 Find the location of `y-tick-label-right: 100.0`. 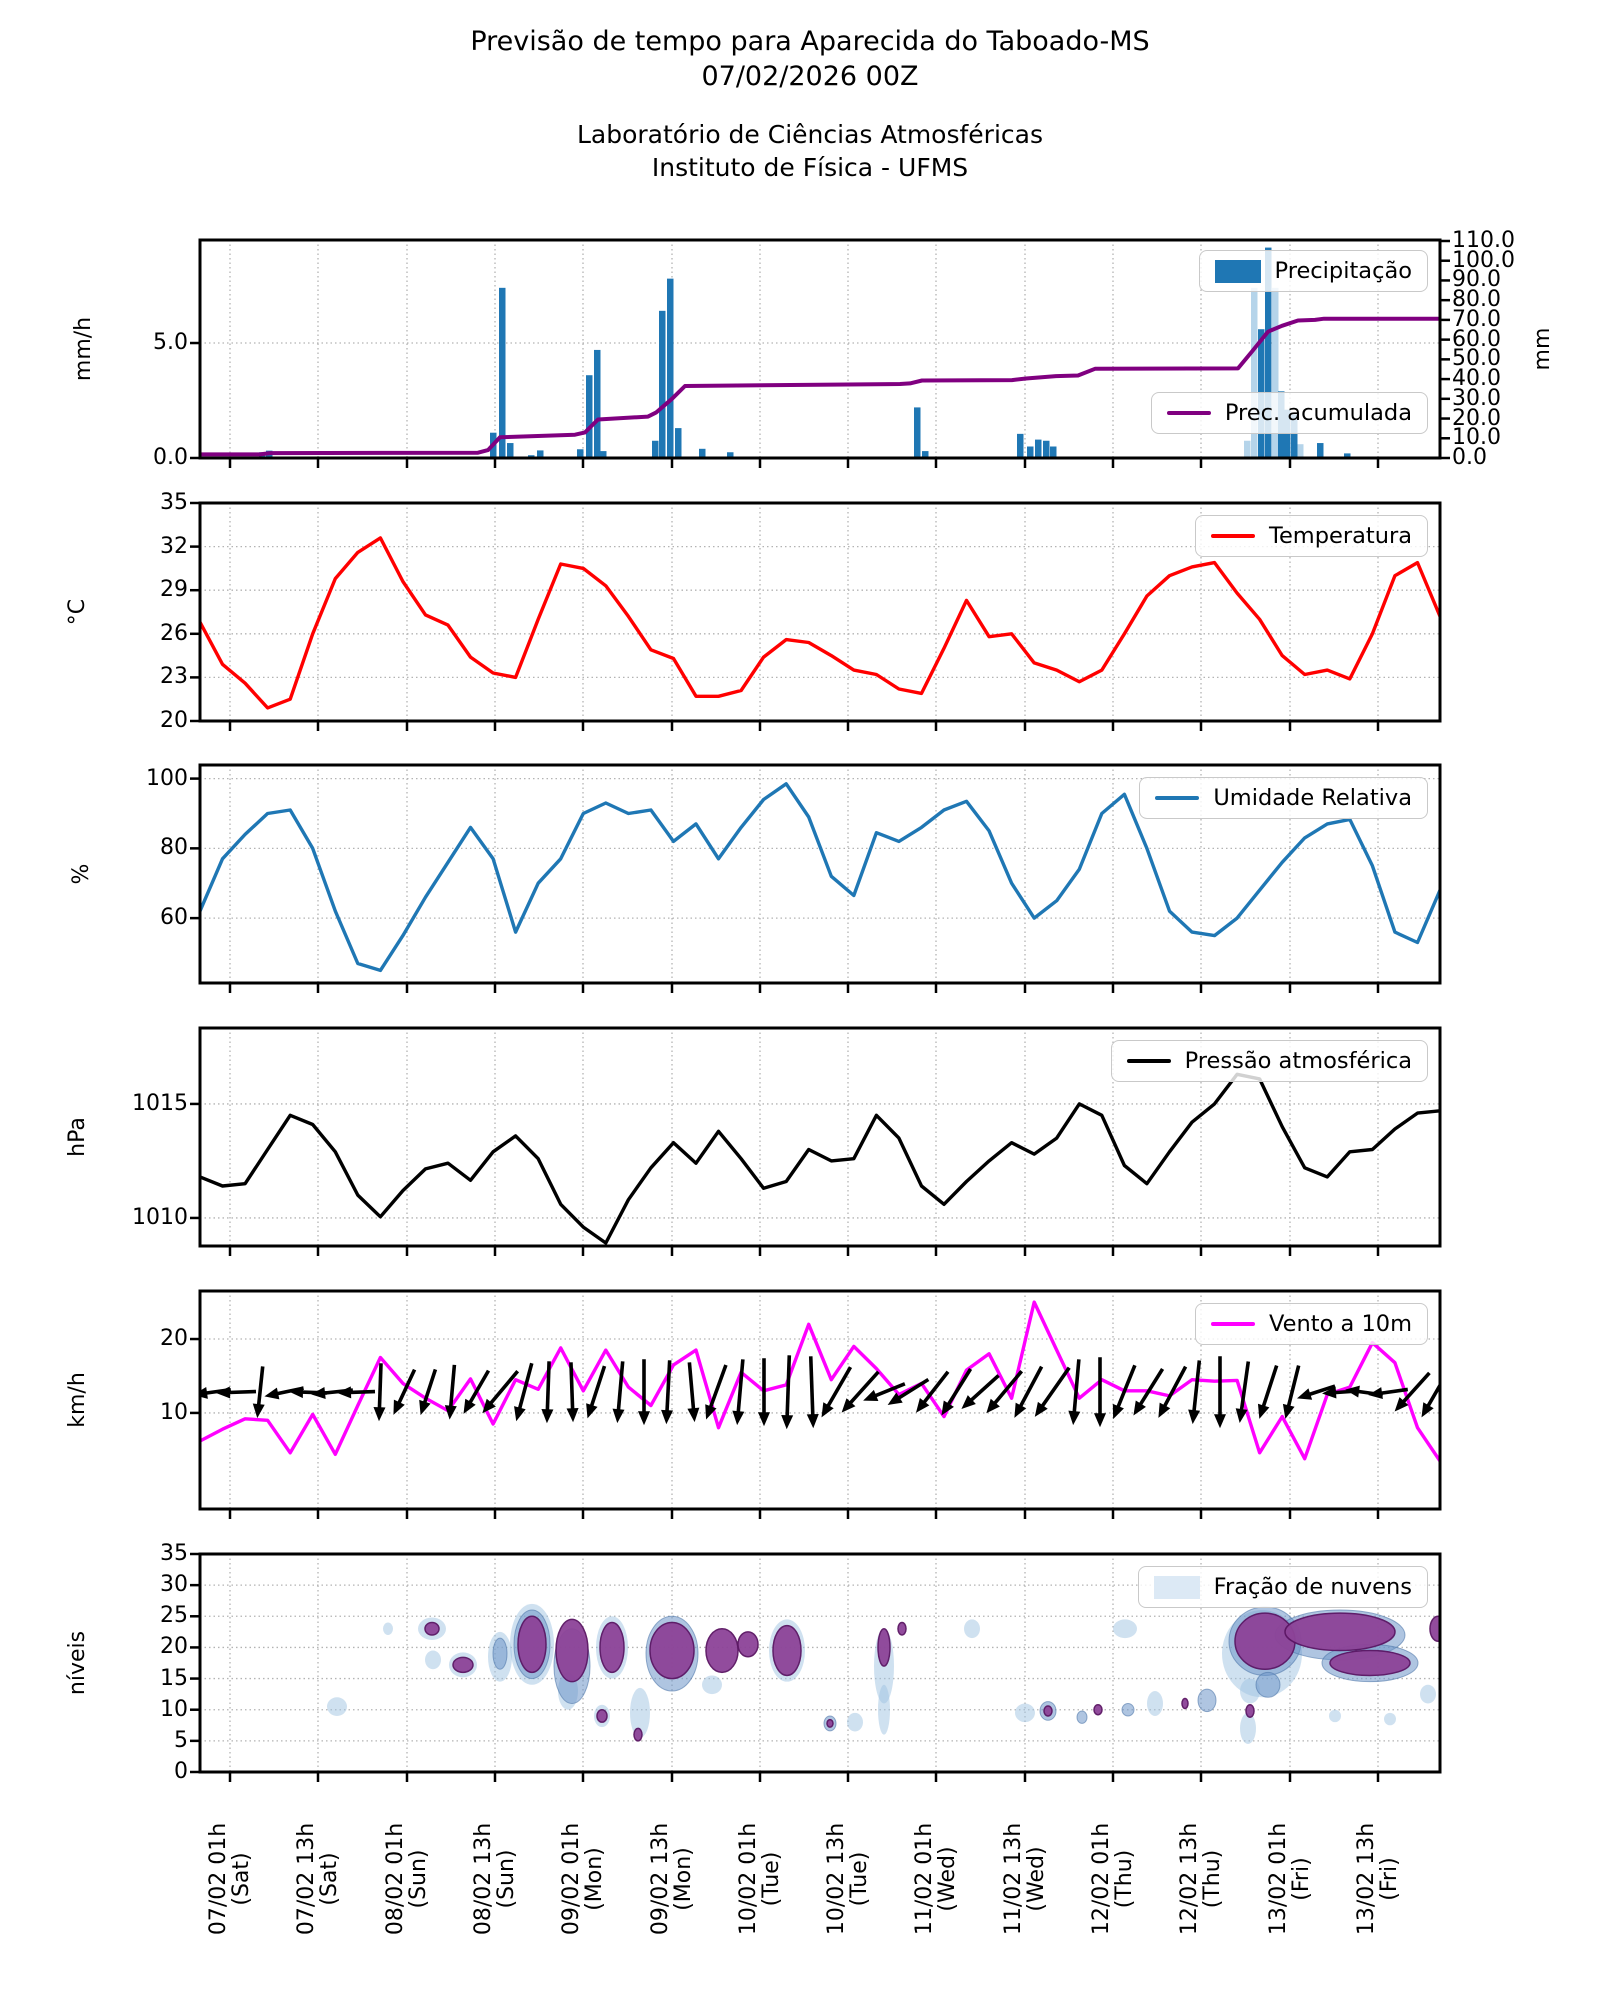

y-tick-label-right: 100.0 is located at coordinates (1483, 260).